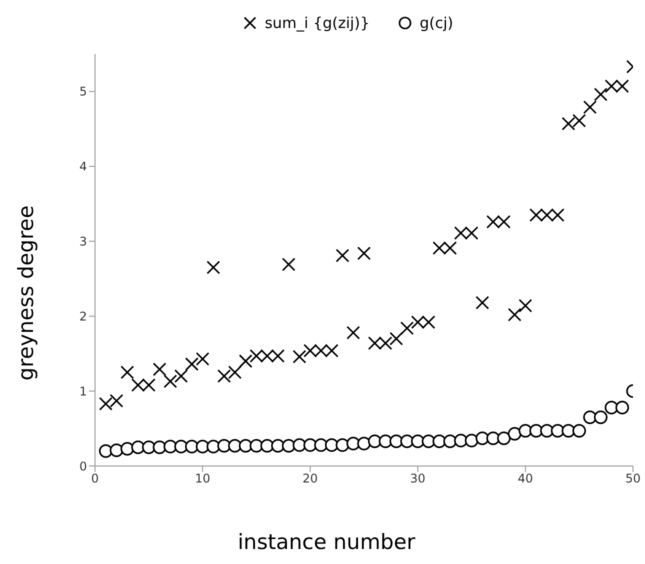  What do you see at coordinates (95, 479) in the screenshot?
I see `x-tick-label: 0` at bounding box center [95, 479].